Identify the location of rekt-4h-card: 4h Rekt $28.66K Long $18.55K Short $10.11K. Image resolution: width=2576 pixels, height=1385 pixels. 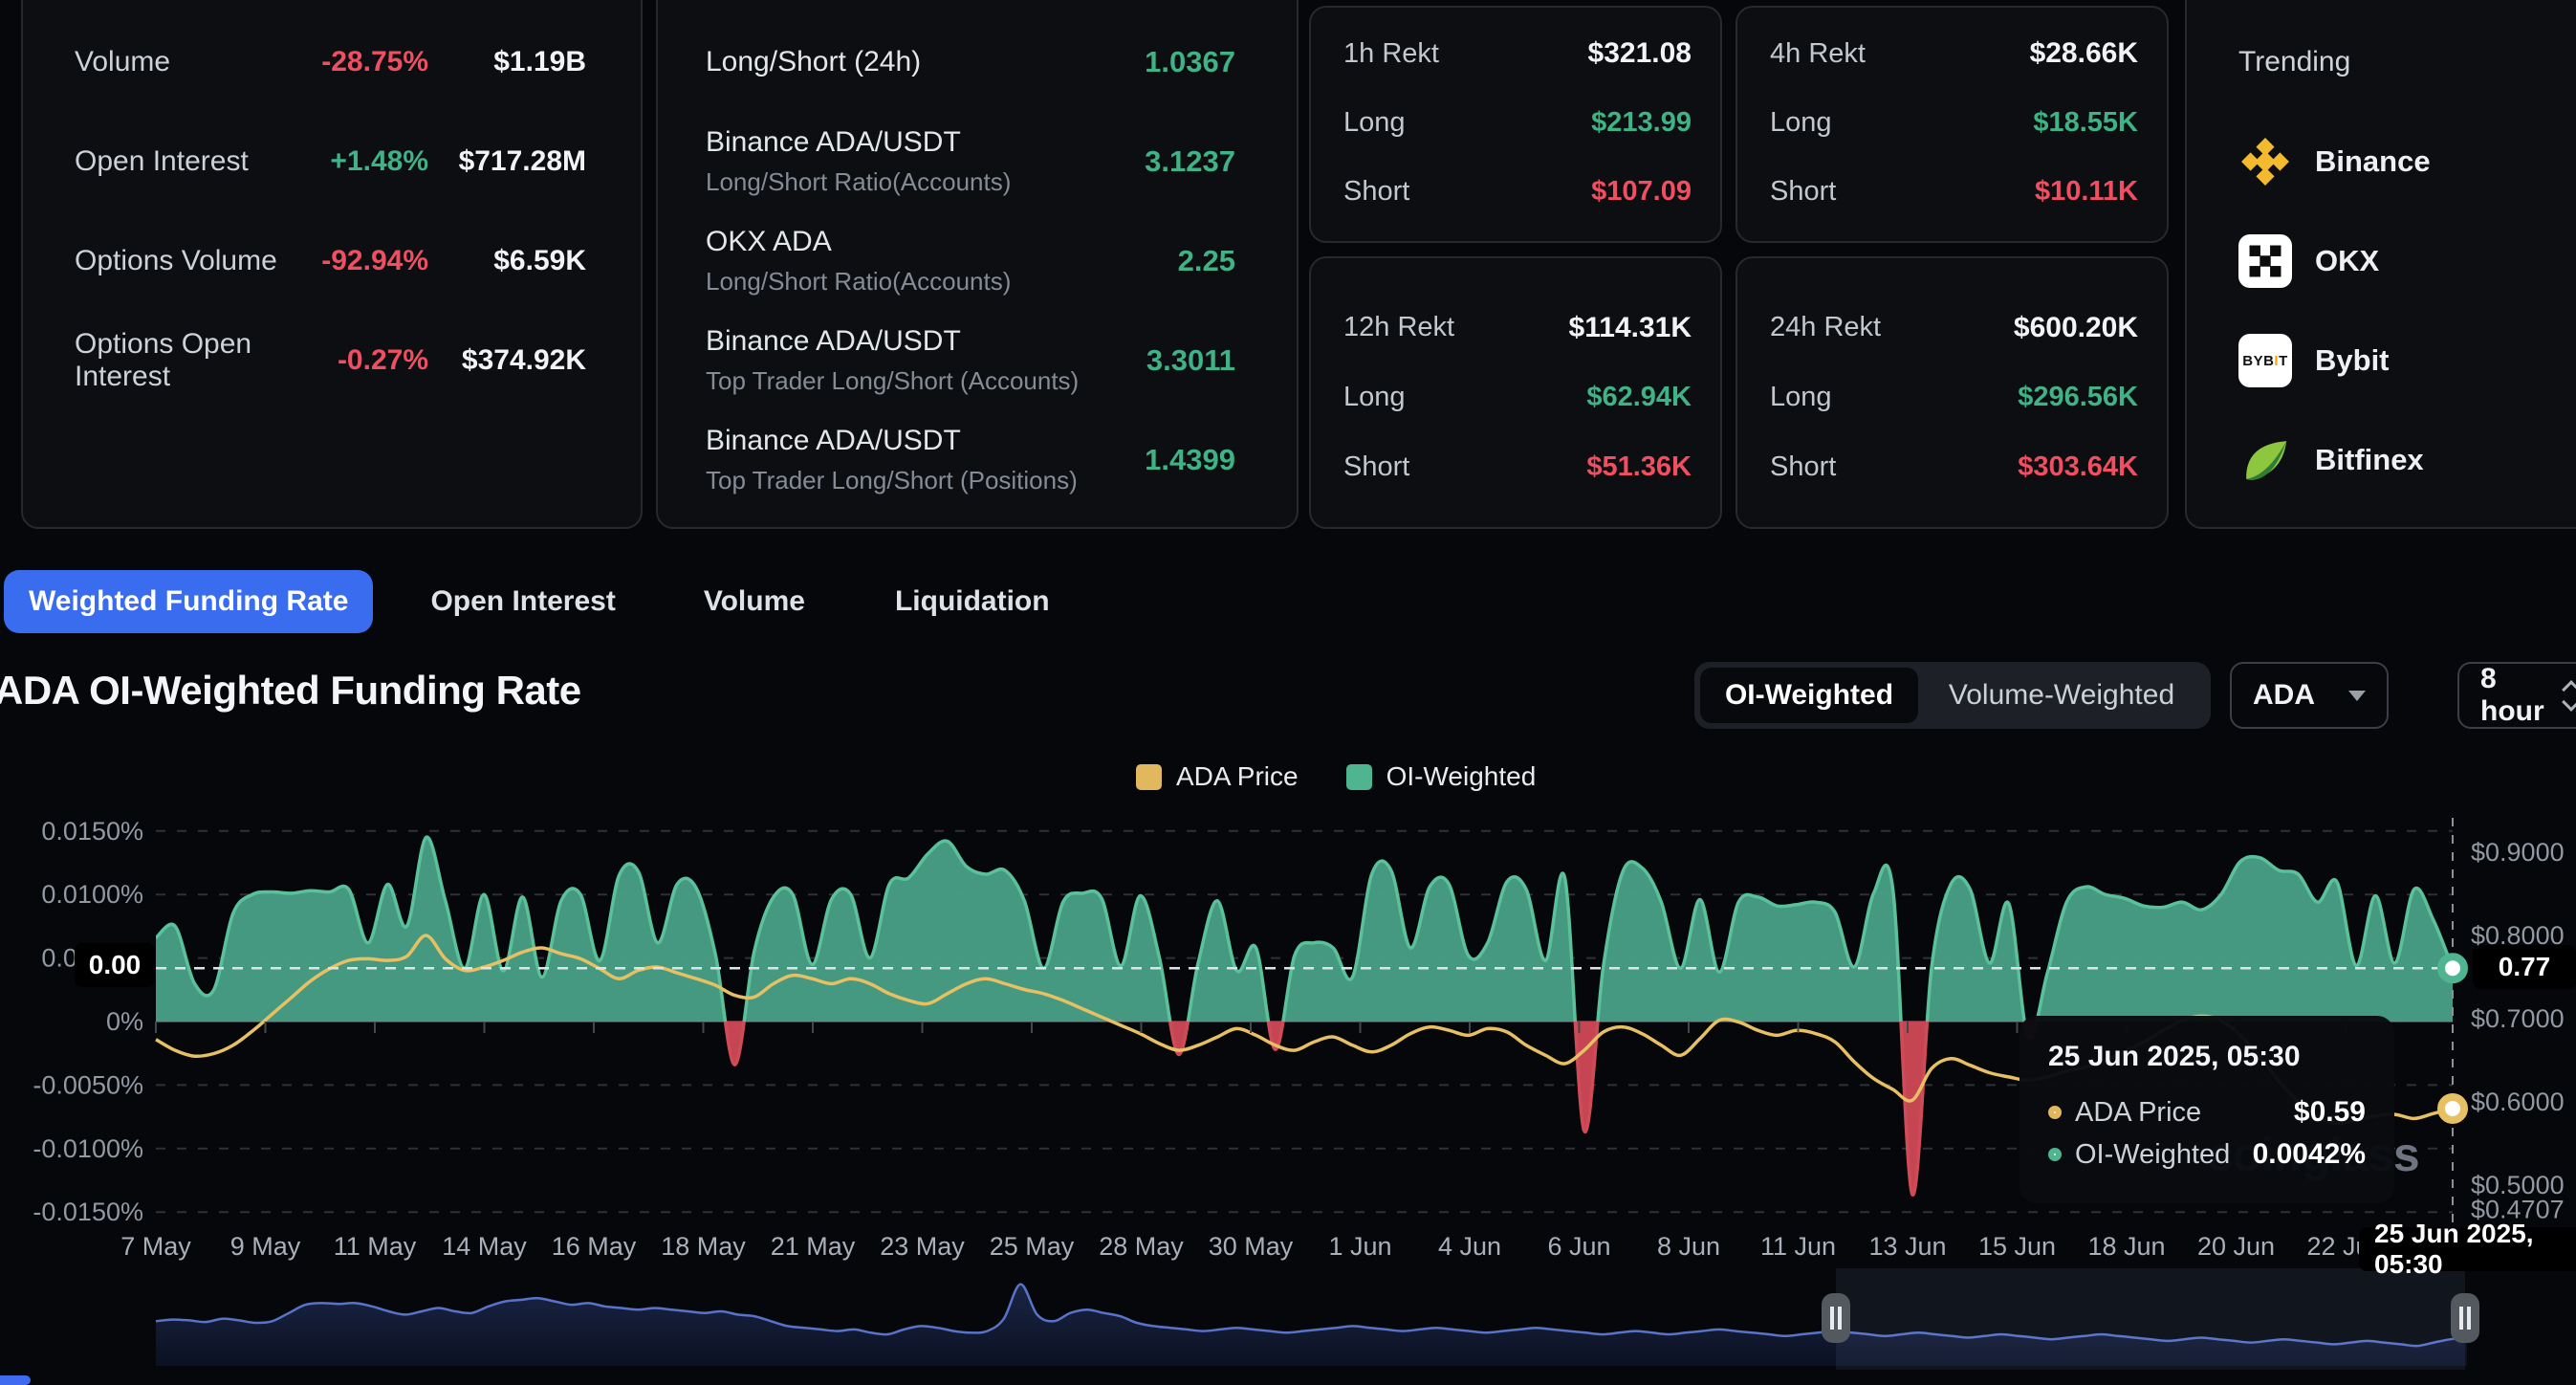
(1952, 125).